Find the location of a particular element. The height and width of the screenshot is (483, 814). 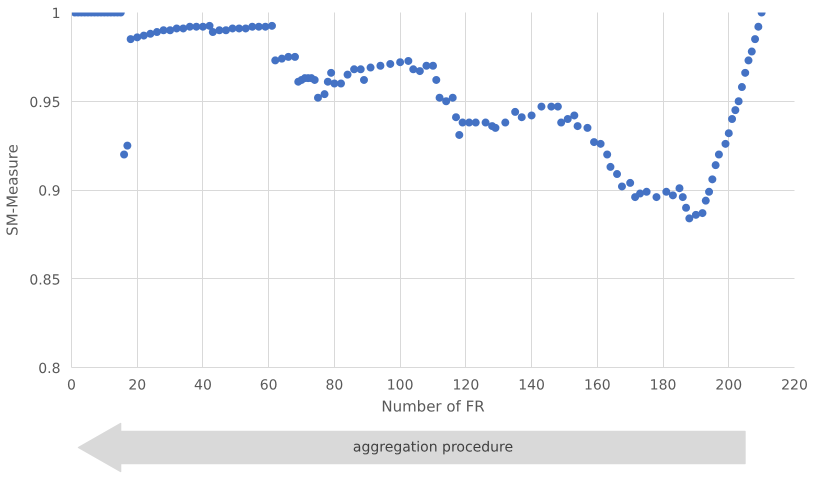

x-axis-title: Number of FR is located at coordinates (433, 407).